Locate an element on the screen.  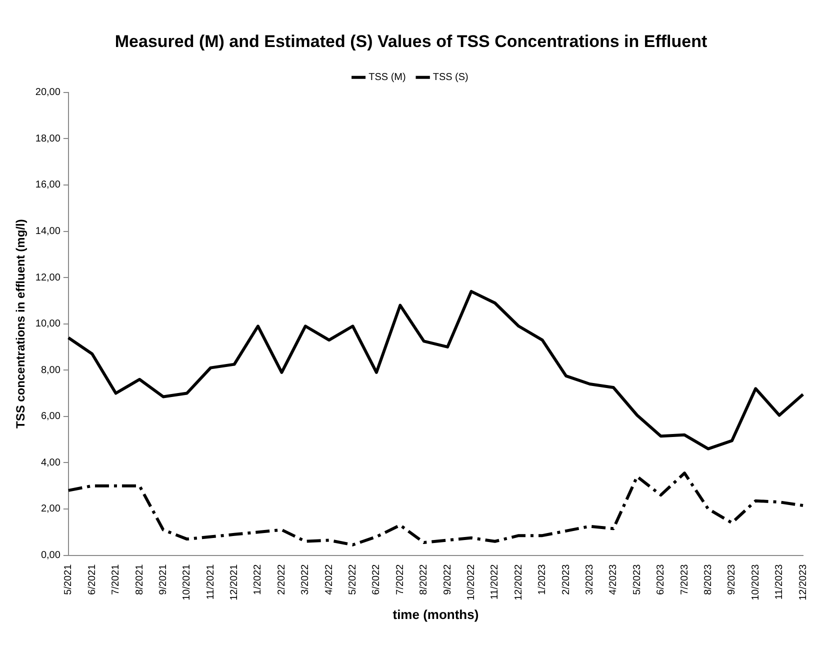
x-tick-label: 2/2022 is located at coordinates (282, 579).